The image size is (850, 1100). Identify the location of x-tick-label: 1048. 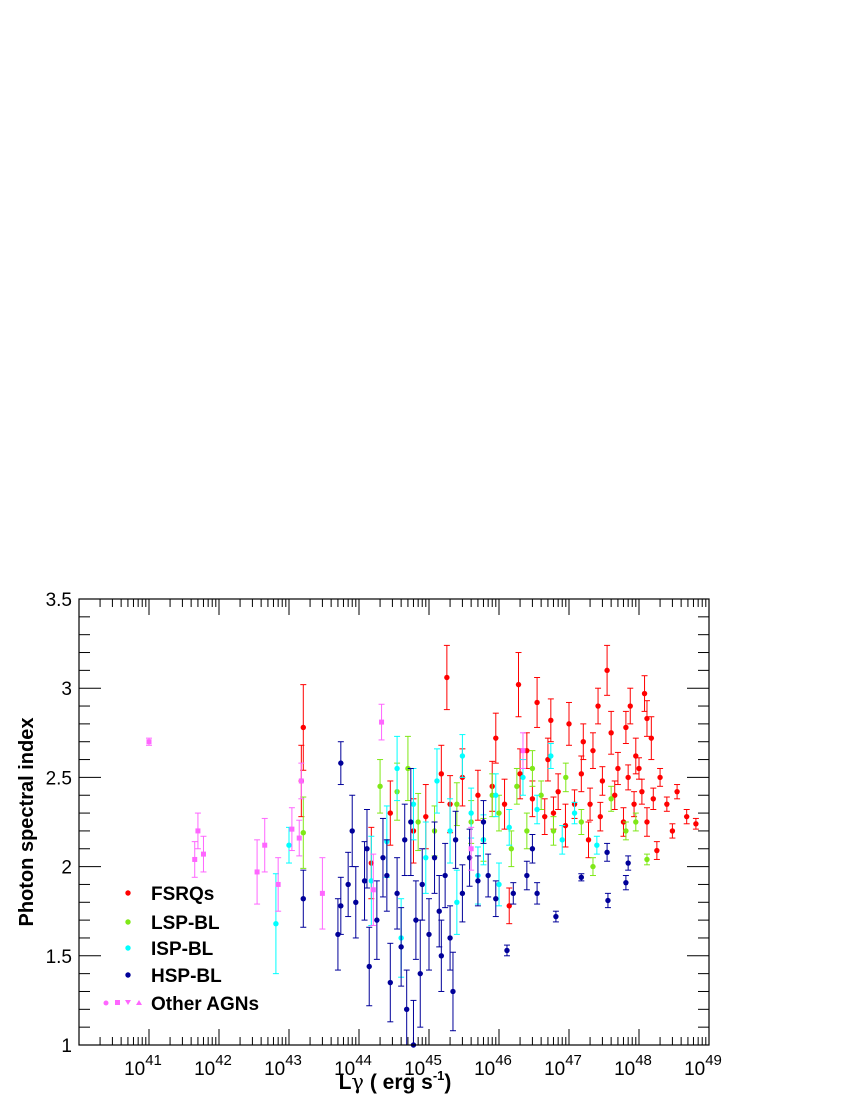
(633, 1066).